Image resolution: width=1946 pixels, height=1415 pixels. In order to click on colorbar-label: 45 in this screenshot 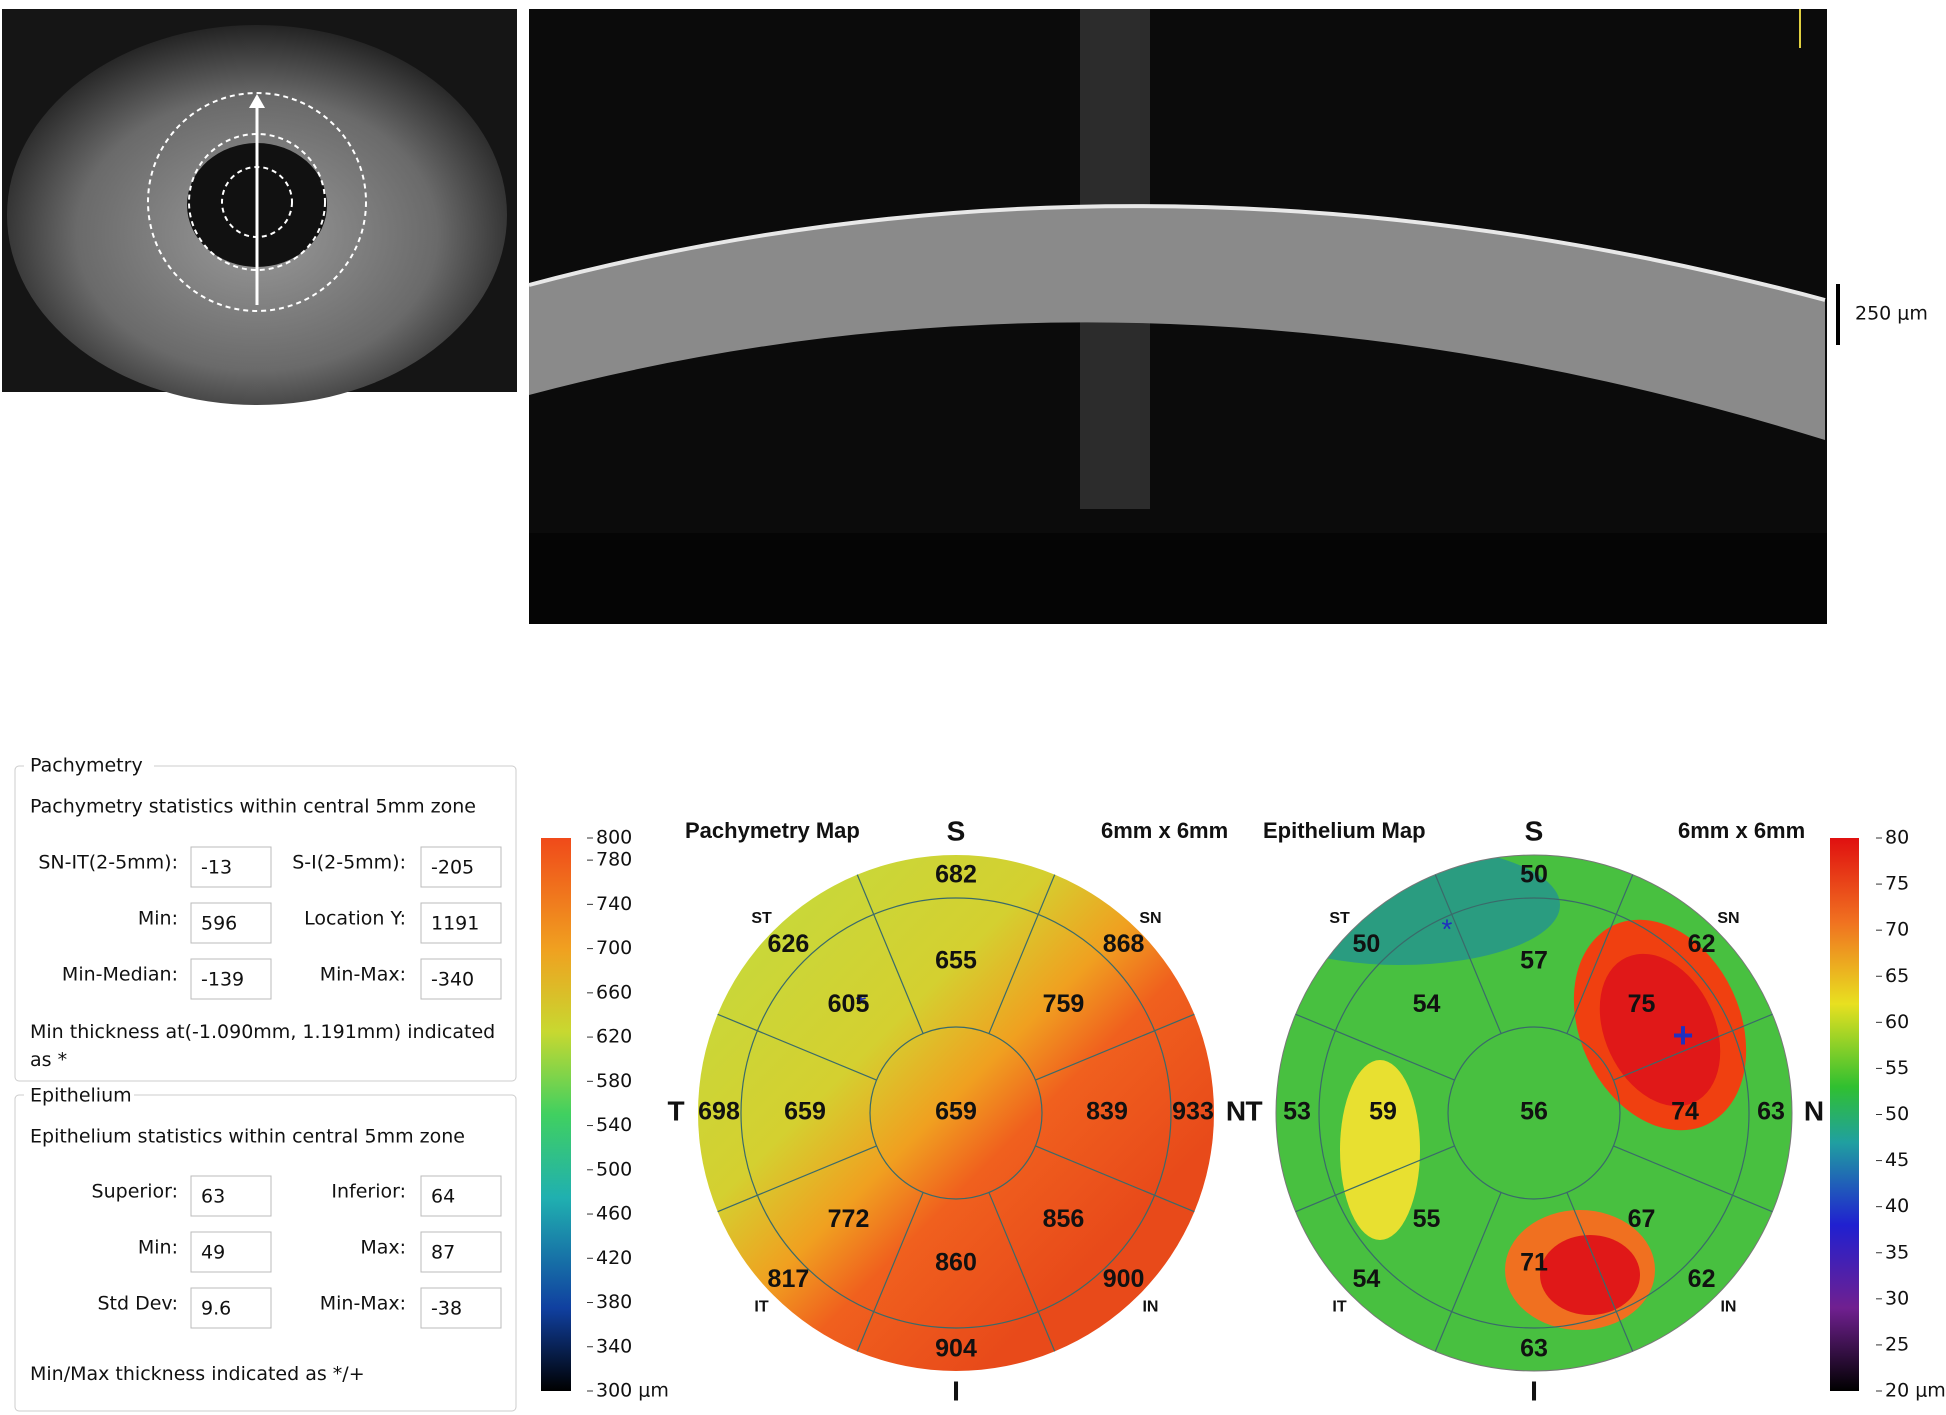, I will do `click(1897, 1160)`.